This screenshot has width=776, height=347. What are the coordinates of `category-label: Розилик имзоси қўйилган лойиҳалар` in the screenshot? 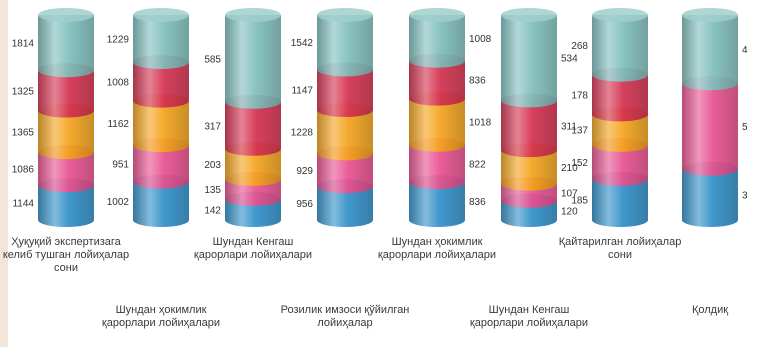 It's located at (345, 316).